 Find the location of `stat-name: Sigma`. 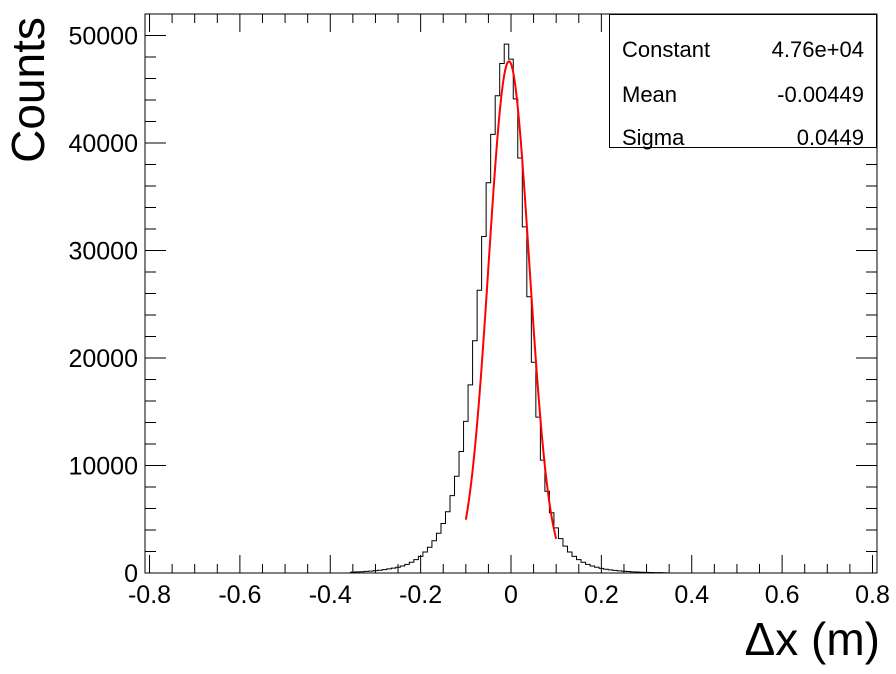

stat-name: Sigma is located at coordinates (653, 137).